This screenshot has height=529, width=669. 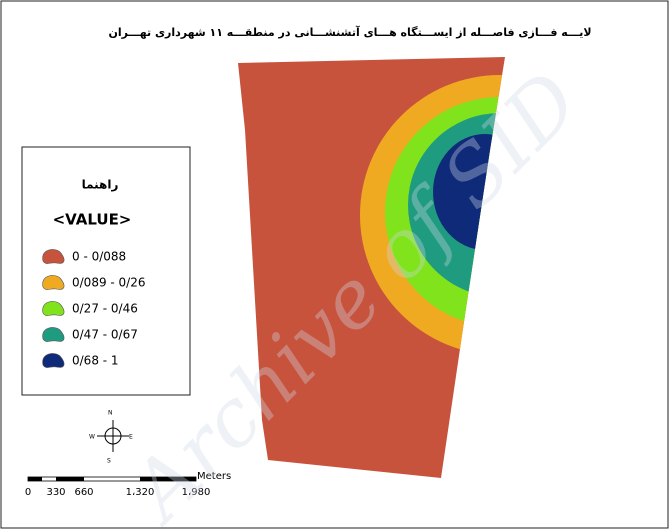 I want to click on legend-label: 0/68 - 1, so click(x=95, y=361).